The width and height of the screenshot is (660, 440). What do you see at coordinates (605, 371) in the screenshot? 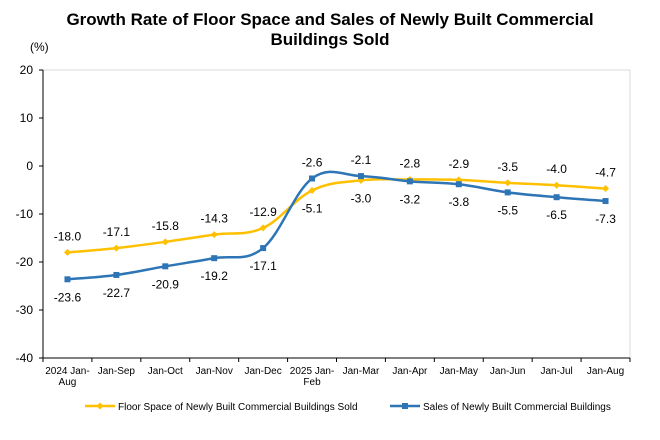
I see `x-tick-label: Jan-Aug` at bounding box center [605, 371].